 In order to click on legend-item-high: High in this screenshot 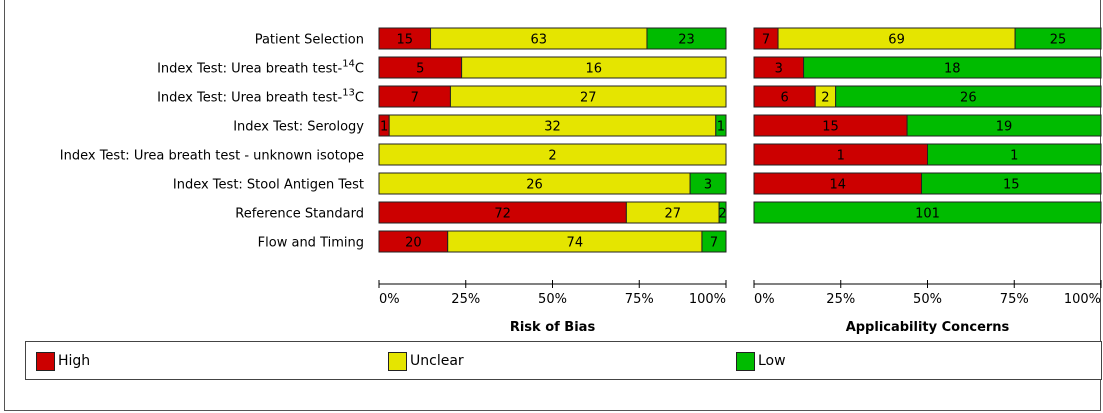, I will do `click(63, 361)`.